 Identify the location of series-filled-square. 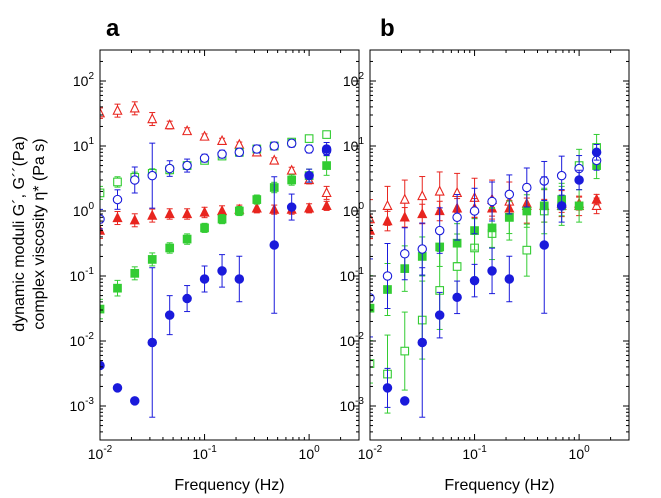
(485, 247).